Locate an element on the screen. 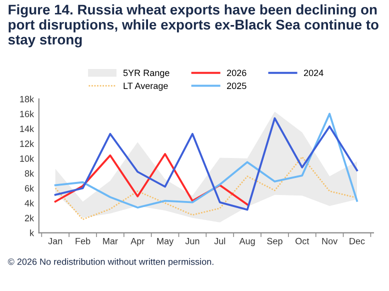 The width and height of the screenshot is (389, 291). x-tick-label: May is located at coordinates (165, 242).